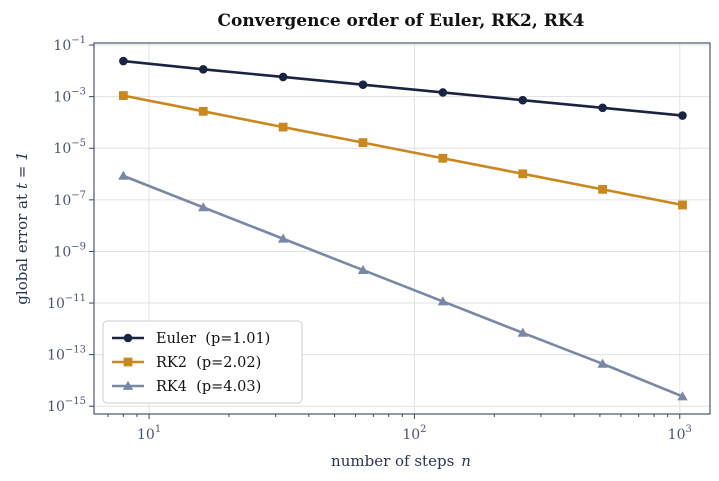 The height and width of the screenshot is (481, 719). I want to click on y-axis-label-math: t = 1, so click(22, 170).